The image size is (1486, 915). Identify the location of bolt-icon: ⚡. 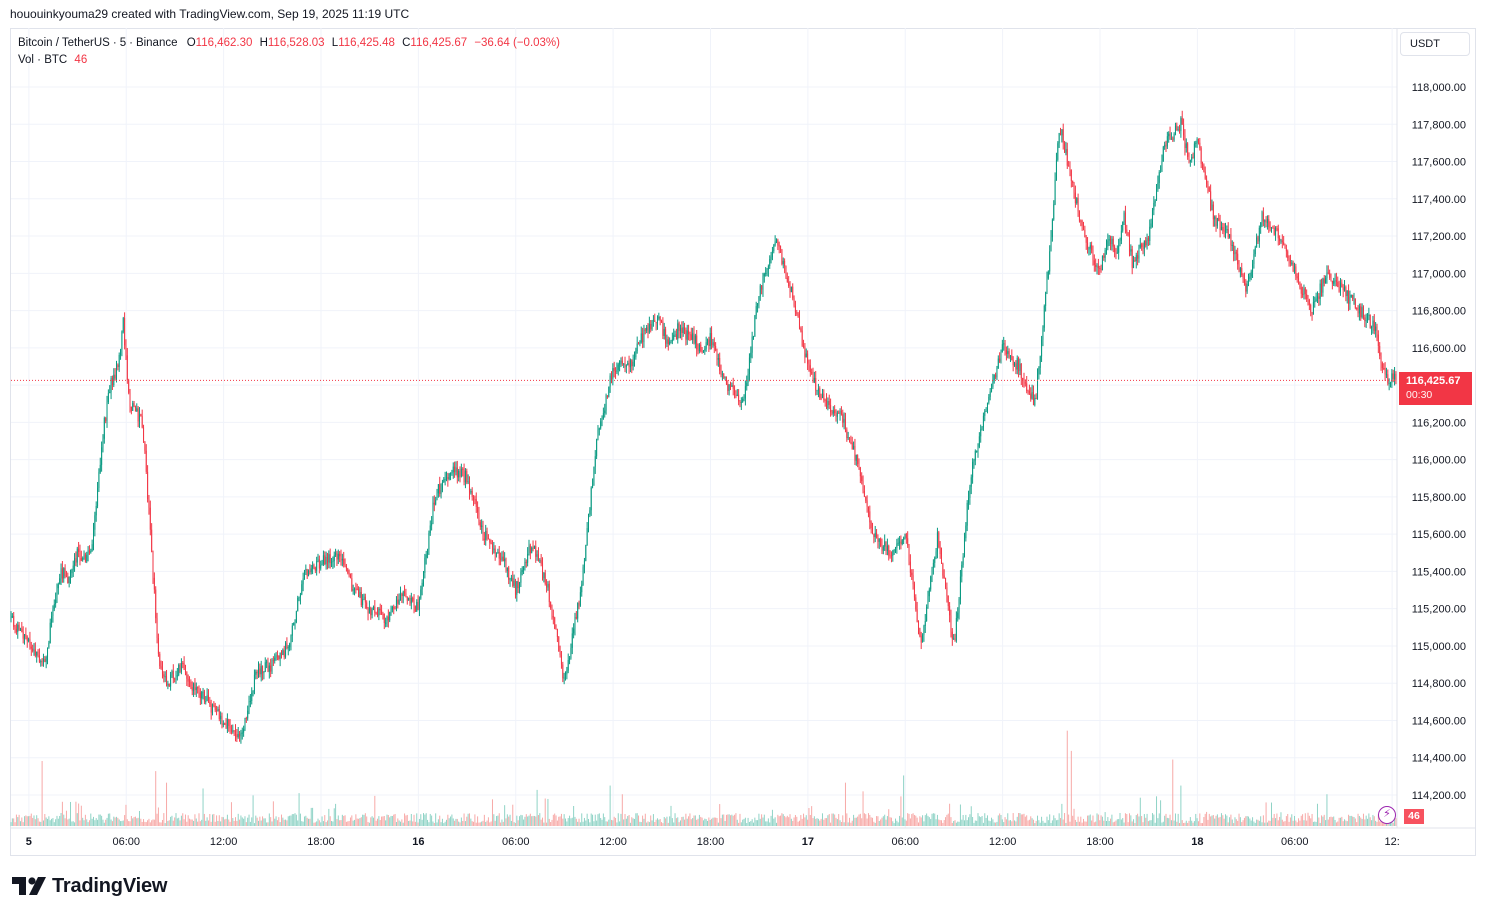
(1387, 815).